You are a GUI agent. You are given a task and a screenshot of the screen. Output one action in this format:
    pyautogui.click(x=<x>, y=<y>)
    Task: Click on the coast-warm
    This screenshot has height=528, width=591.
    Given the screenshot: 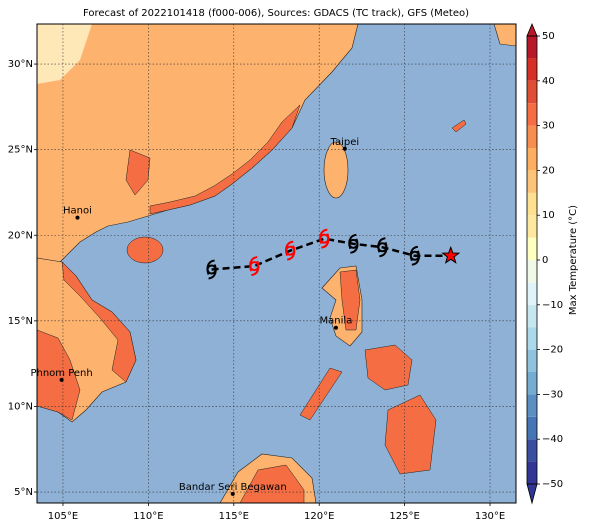 What is the action you would take?
    pyautogui.click(x=225, y=159)
    